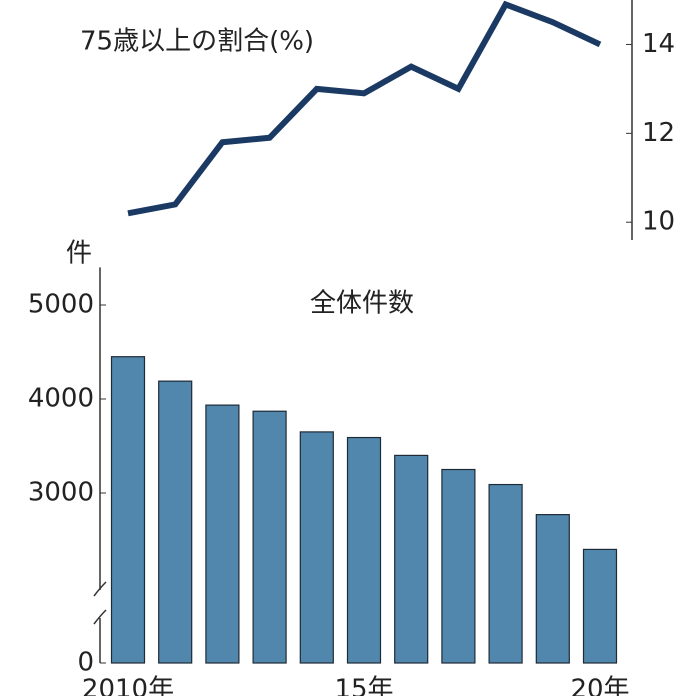  Describe the element at coordinates (362, 304) in the screenshot. I see `bar-title: 全体件数` at that location.